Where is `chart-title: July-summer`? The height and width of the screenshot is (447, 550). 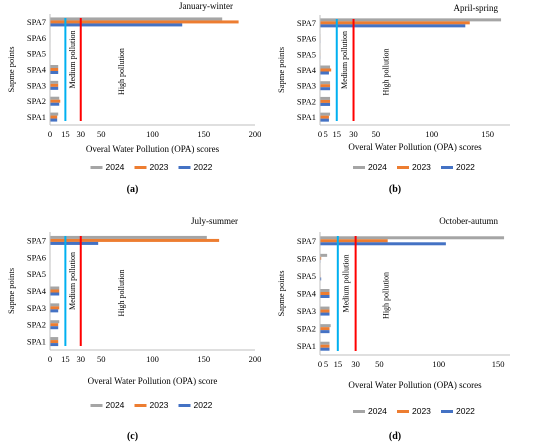
chart-title: July-summer is located at coordinates (214, 221).